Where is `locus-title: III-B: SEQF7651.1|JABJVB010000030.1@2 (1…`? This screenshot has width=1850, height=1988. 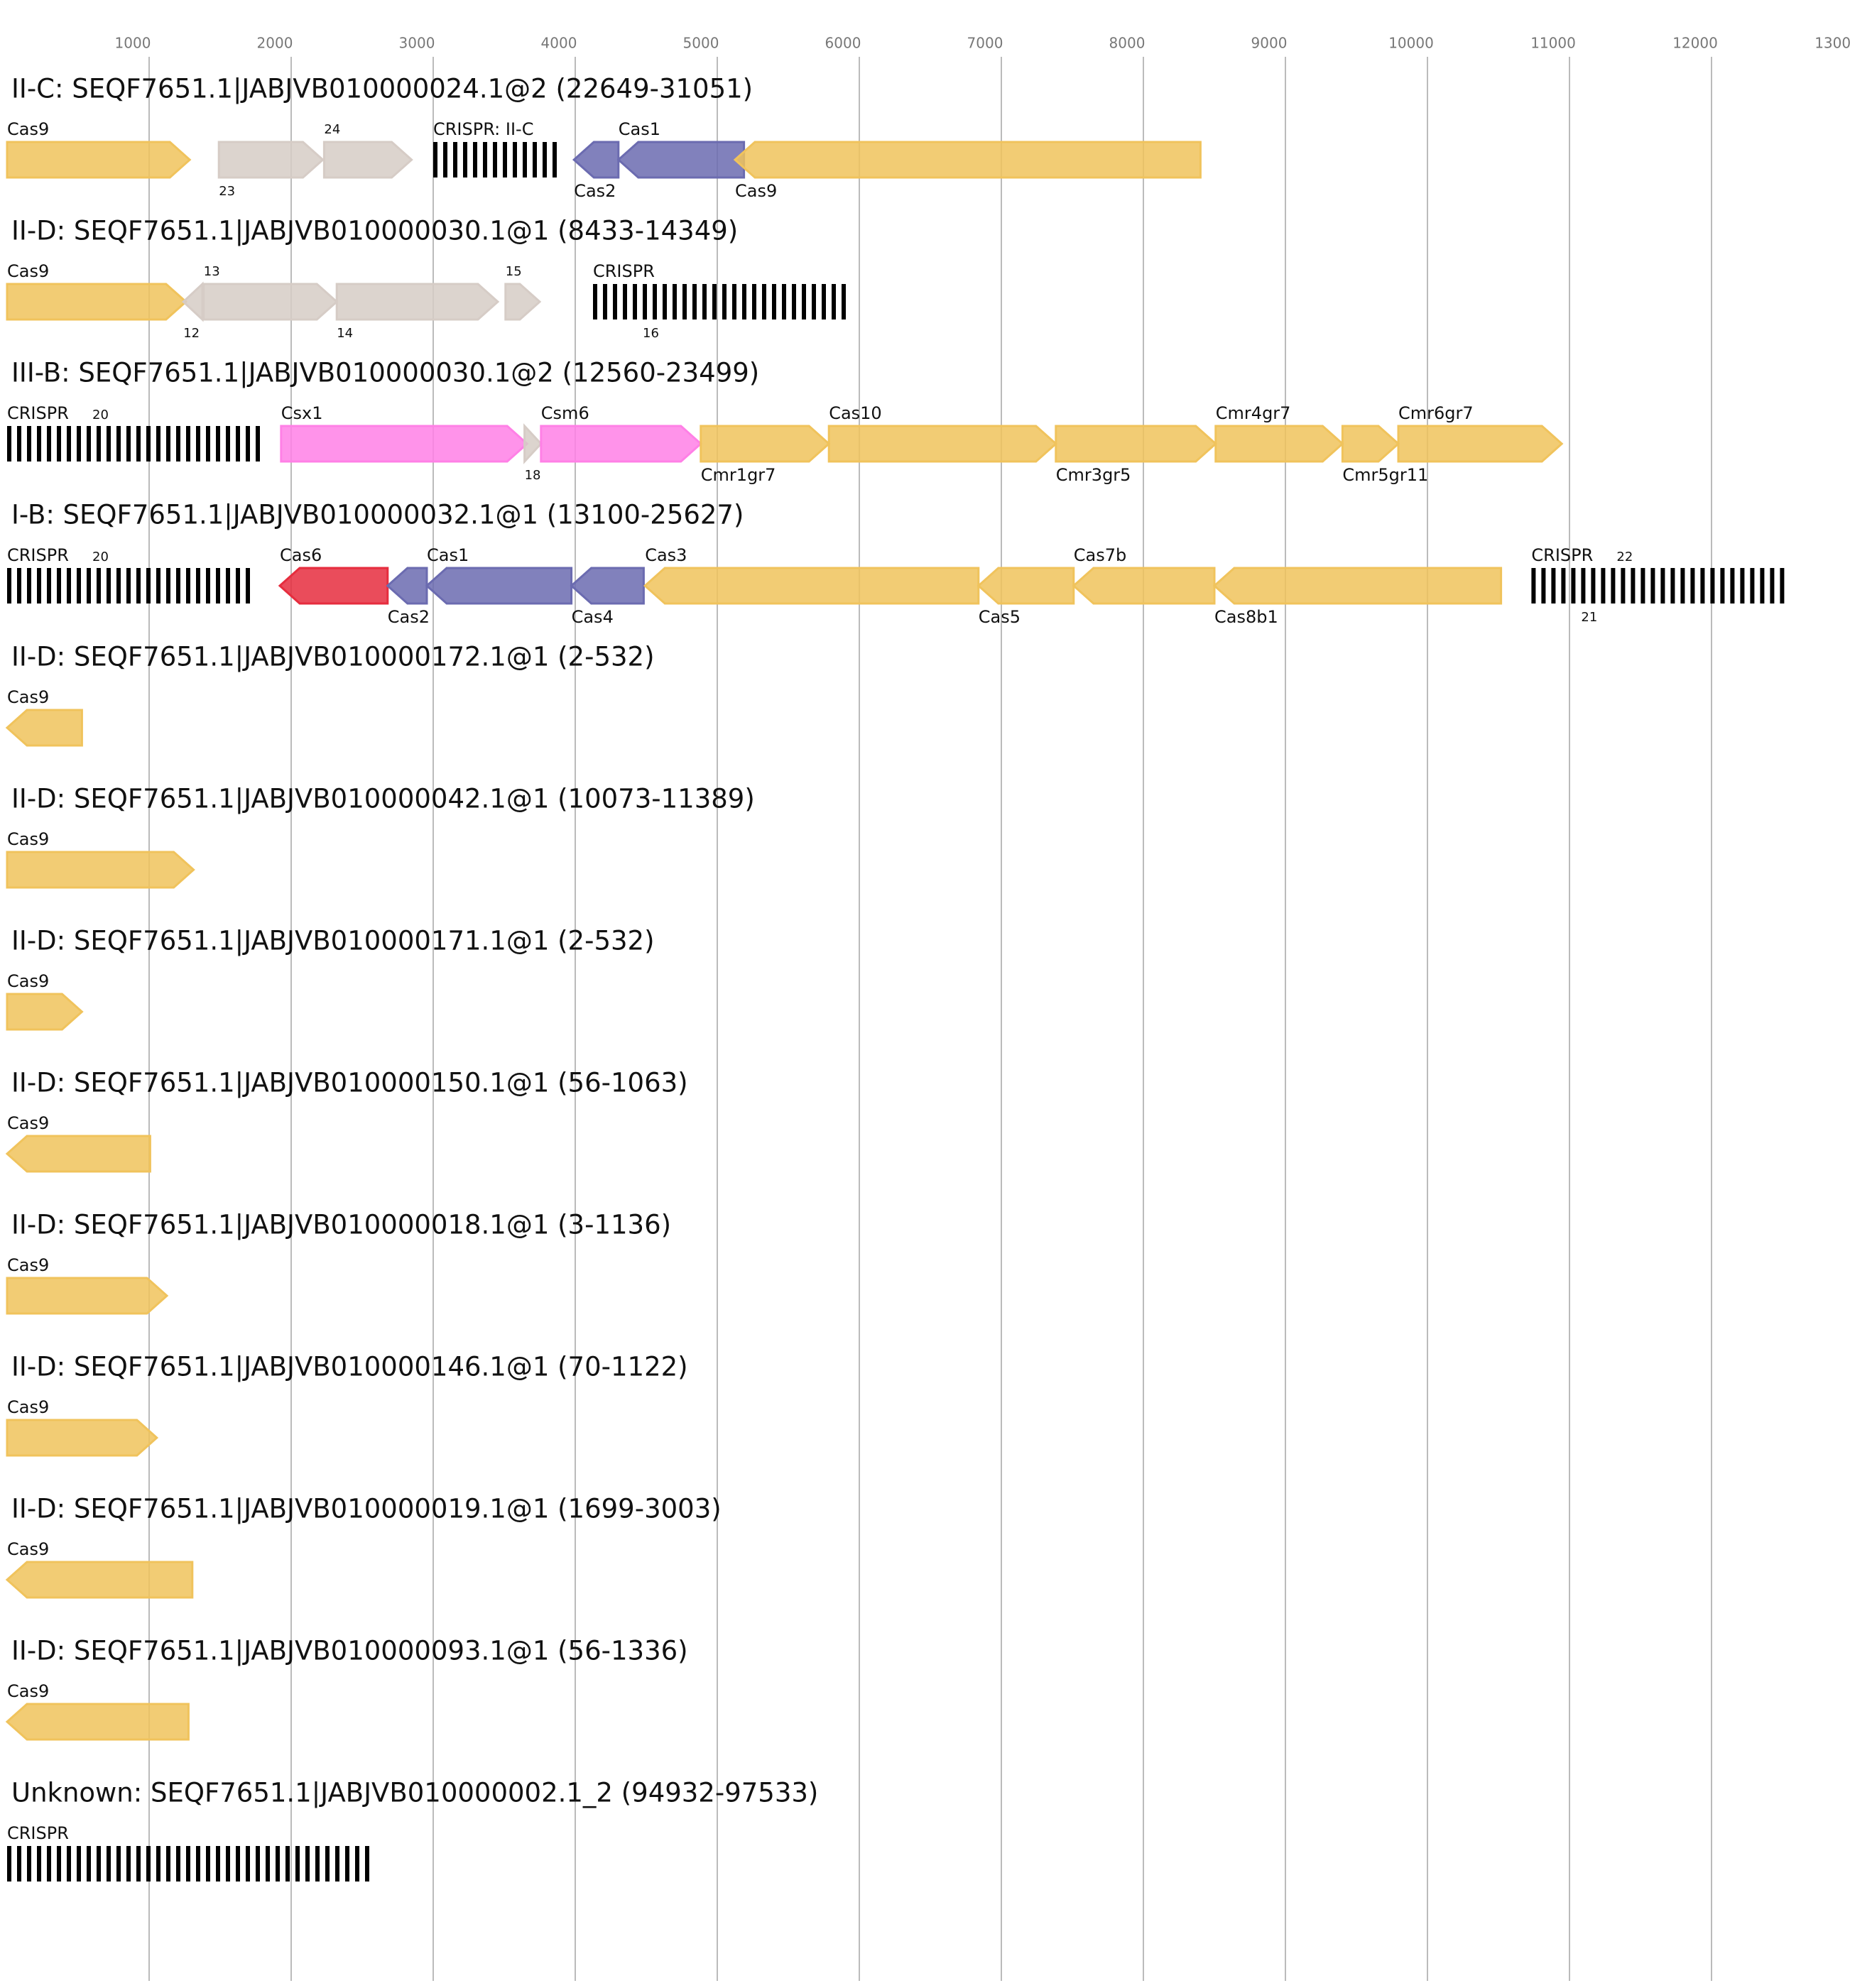
locus-title: III-B: SEQF7651.1|JABJVB010000030.1@2 (1… is located at coordinates (385, 373).